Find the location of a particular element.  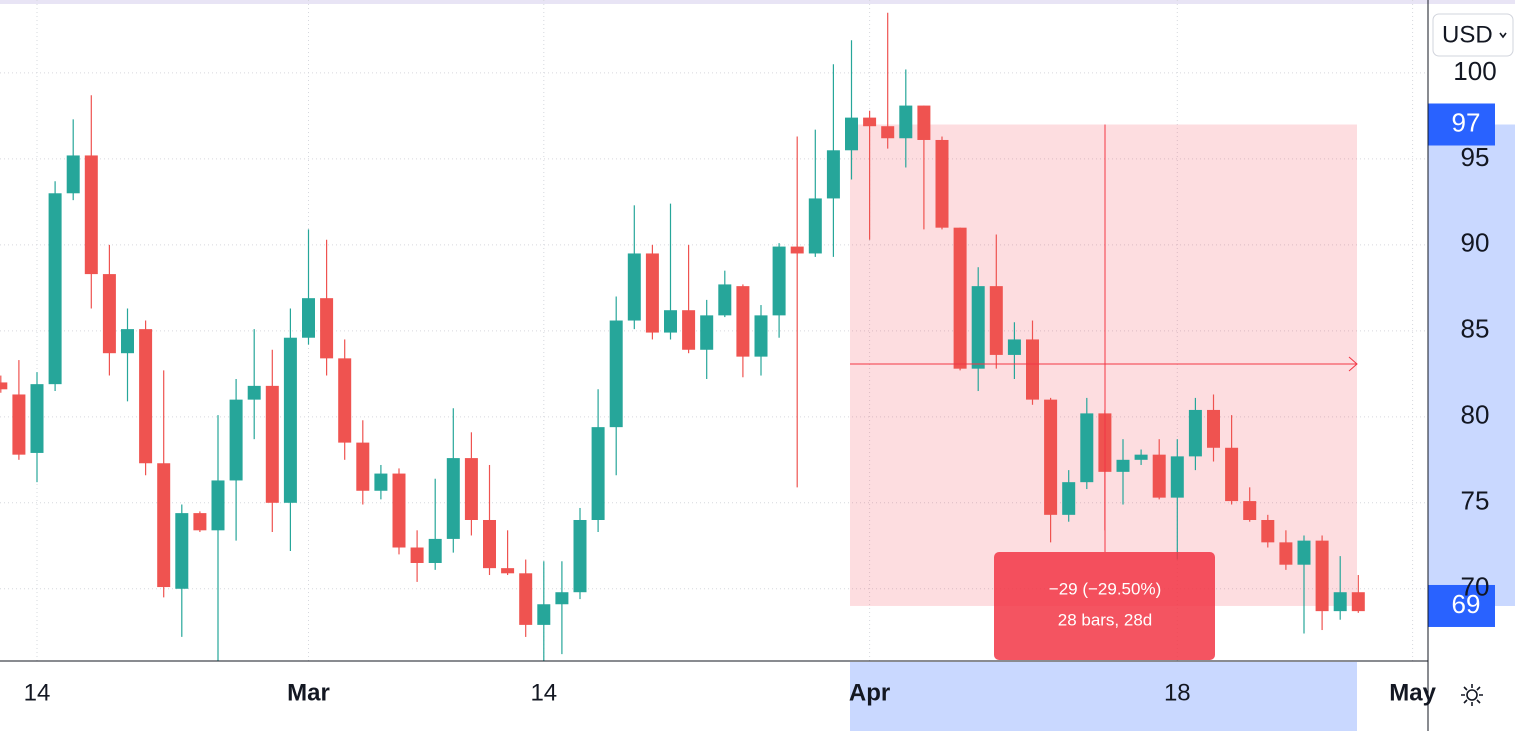

settings-icon-core is located at coordinates (1472, 695).